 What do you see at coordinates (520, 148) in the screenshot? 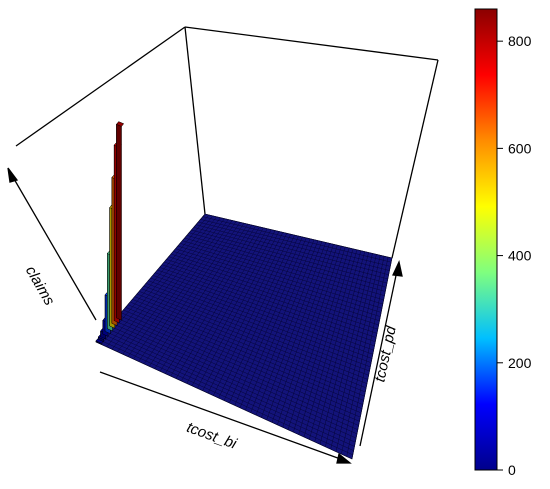
I see `colorbar-tick-label: 600` at bounding box center [520, 148].